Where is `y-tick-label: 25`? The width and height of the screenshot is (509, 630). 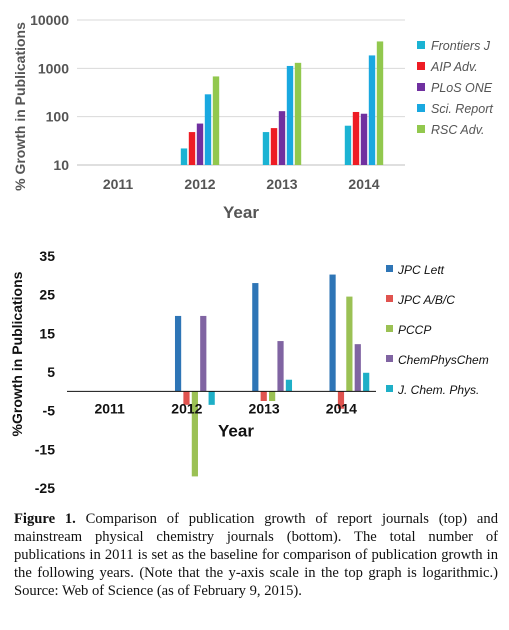
y-tick-label: 25 is located at coordinates (47, 295).